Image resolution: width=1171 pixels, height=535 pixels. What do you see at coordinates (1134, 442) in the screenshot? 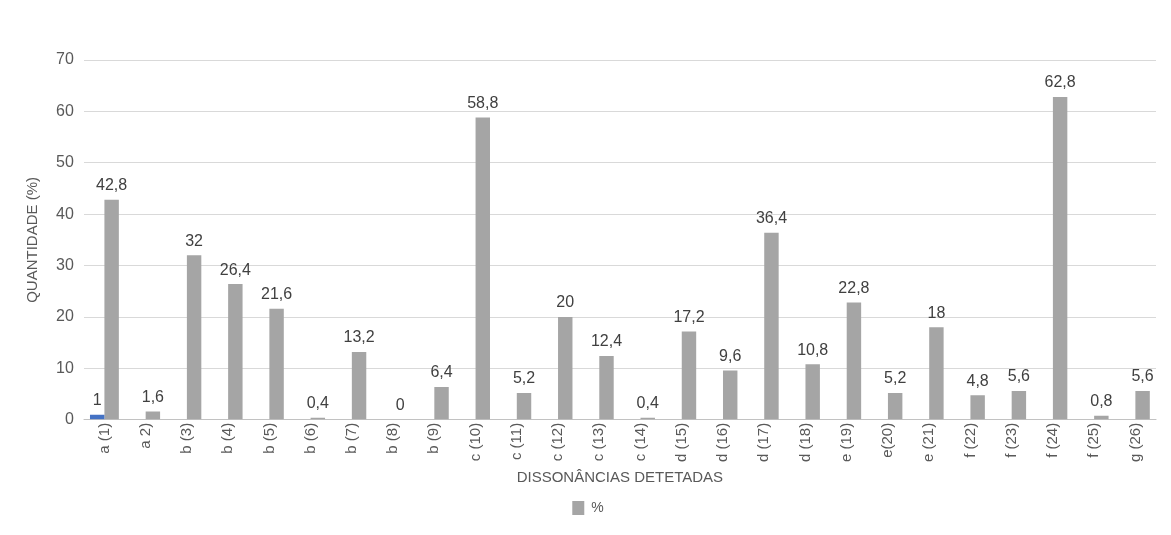
I see `x-tick-label: g (26)` at bounding box center [1134, 442].